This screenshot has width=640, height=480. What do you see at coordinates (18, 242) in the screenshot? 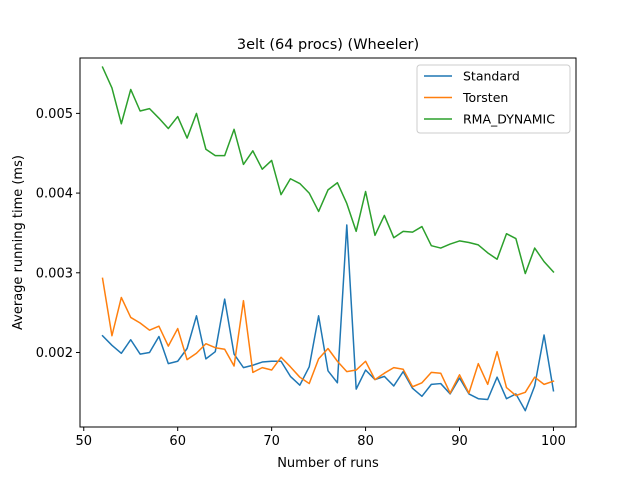
I see `y-axis-label: Average running time (ms)` at bounding box center [18, 242].